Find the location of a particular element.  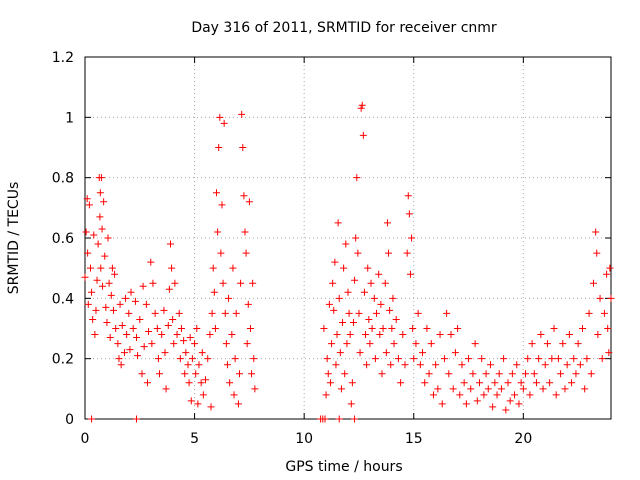

x-tick-label: 5 is located at coordinates (194, 439).